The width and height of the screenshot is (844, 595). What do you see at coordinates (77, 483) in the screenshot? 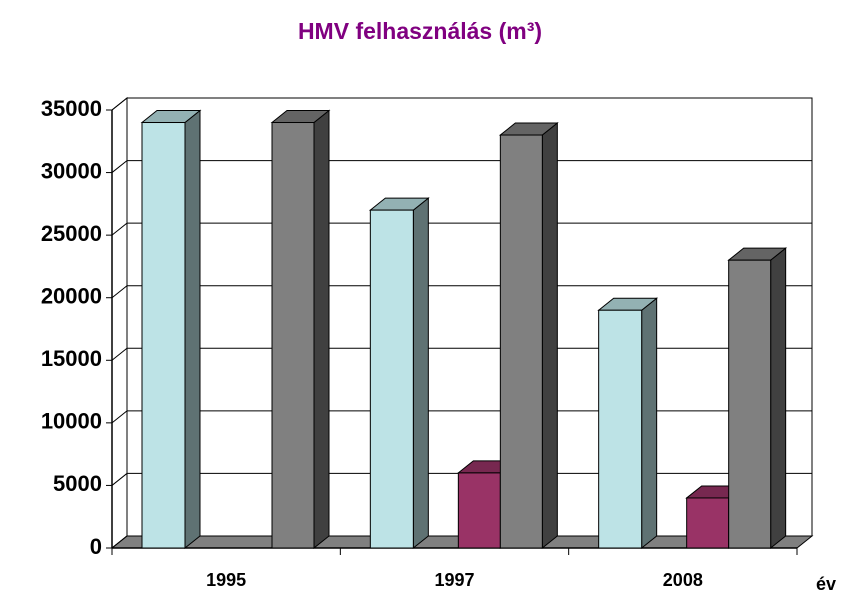
I see `y-tick-label: 5000` at bounding box center [77, 483].